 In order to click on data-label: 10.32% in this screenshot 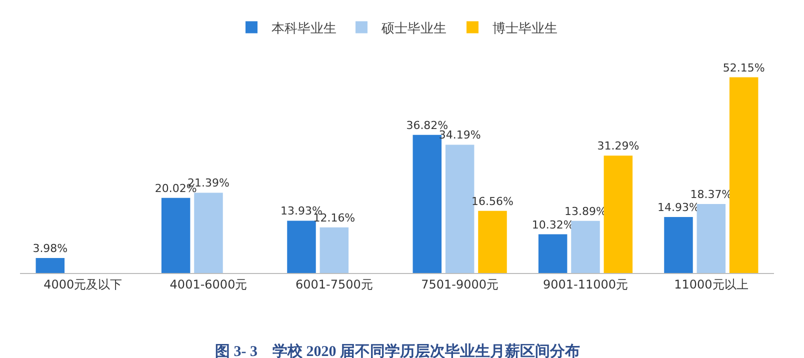, I will do `click(553, 225)`.